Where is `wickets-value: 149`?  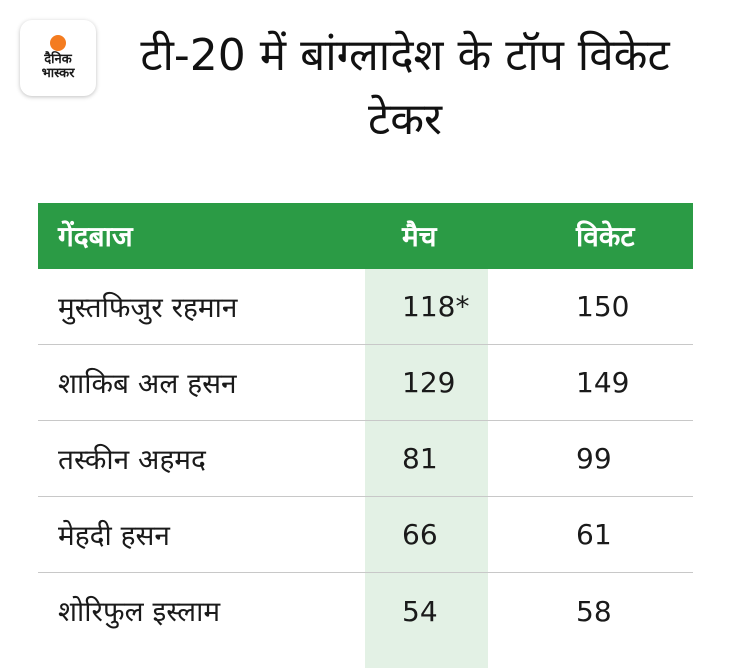
wickets-value: 149 is located at coordinates (603, 382).